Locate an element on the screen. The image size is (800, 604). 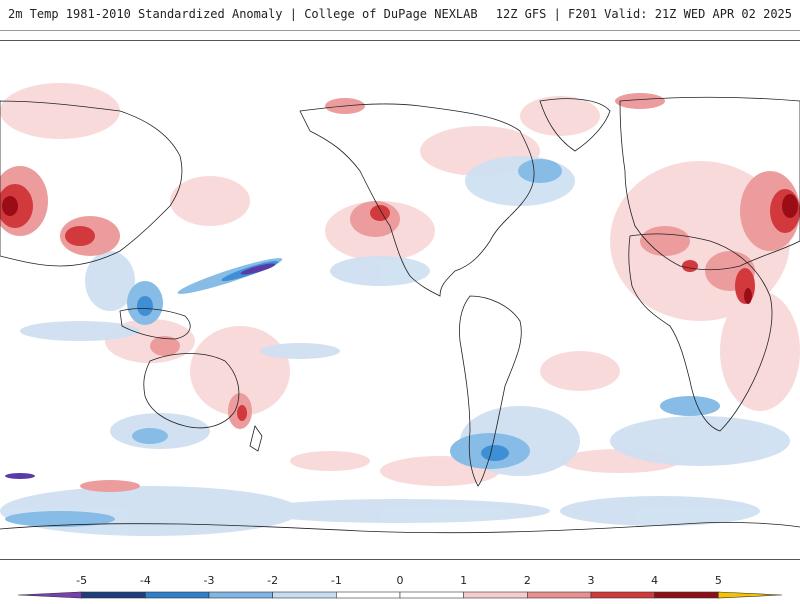
cold-extreme-field is located at coordinates (140, 371).